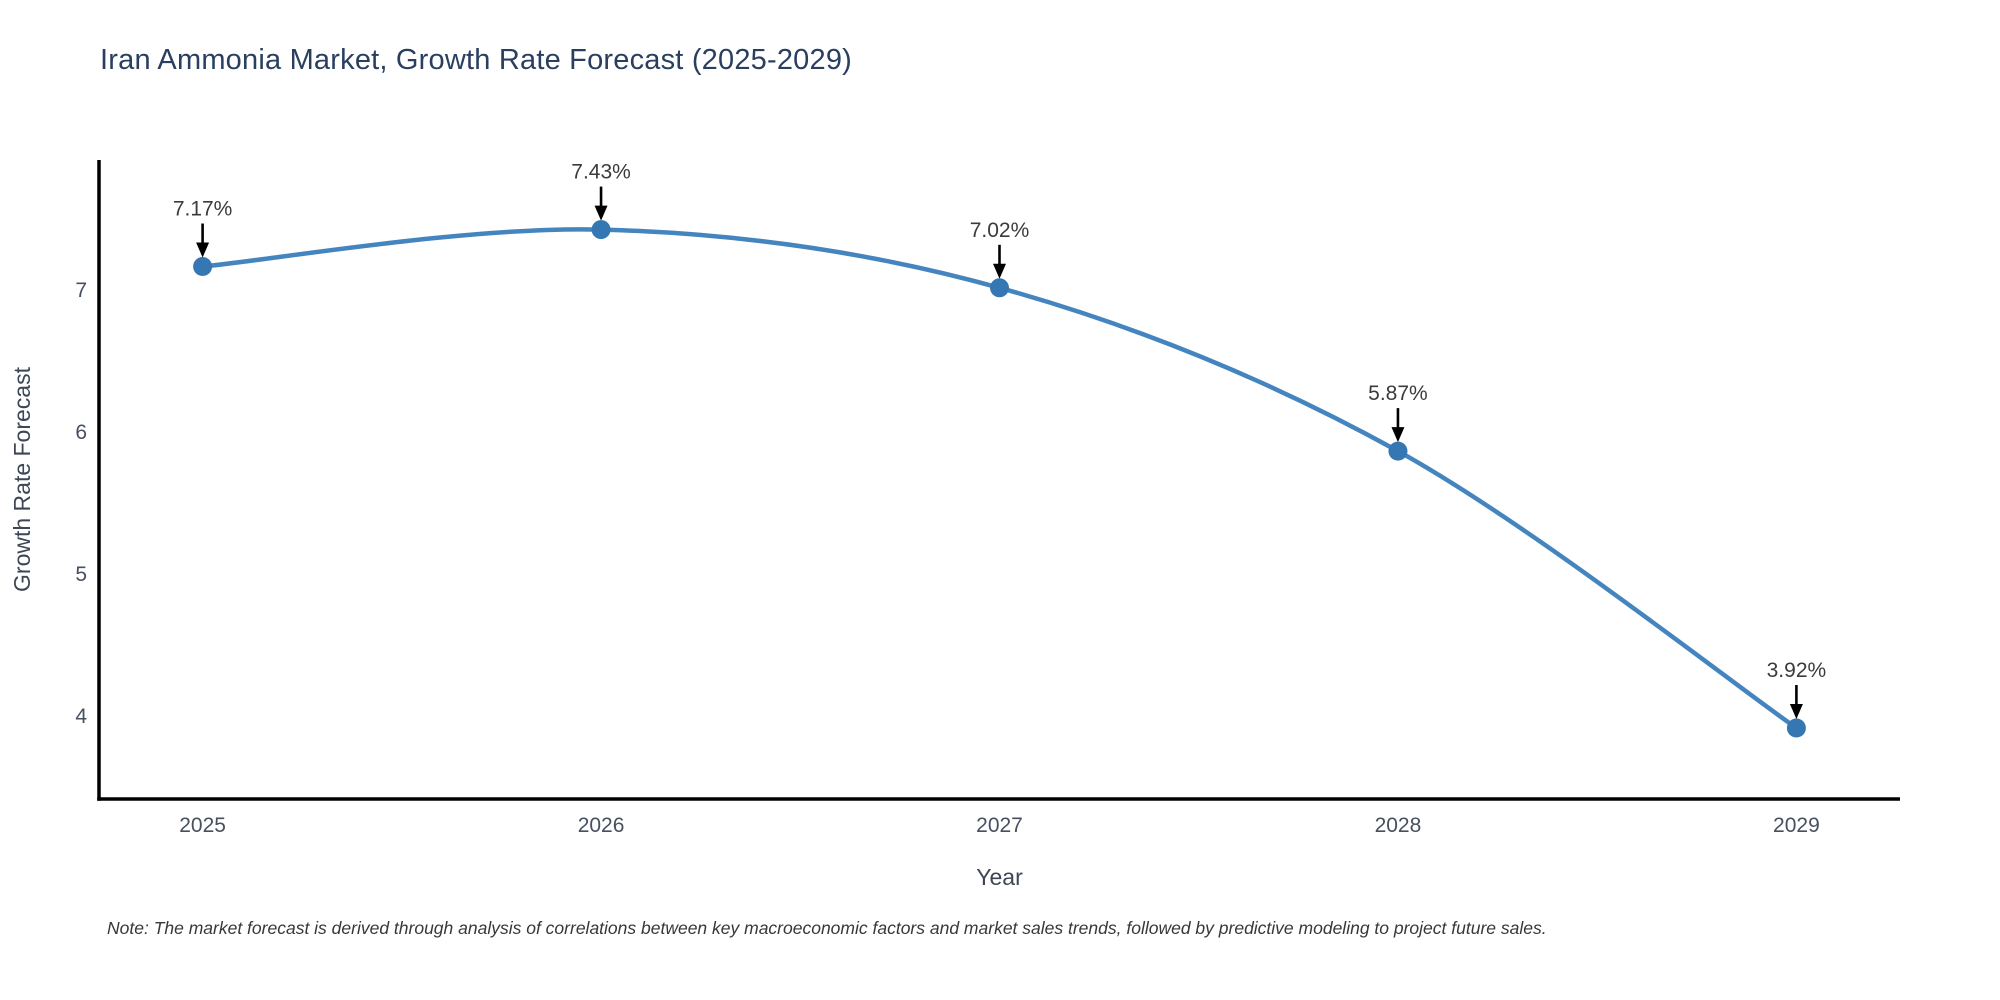 The width and height of the screenshot is (2000, 1000). Describe the element at coordinates (203, 209) in the screenshot. I see `data-label: 7.17%` at that location.